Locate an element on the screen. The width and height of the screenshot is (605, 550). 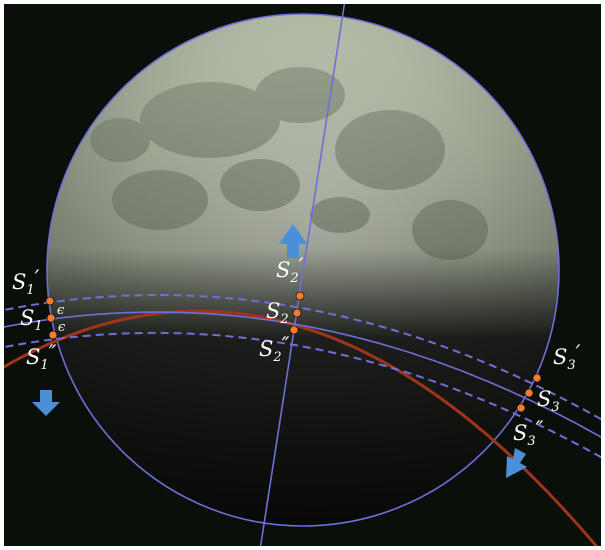
epsilon-upper: ϵ is located at coordinates (61, 310).